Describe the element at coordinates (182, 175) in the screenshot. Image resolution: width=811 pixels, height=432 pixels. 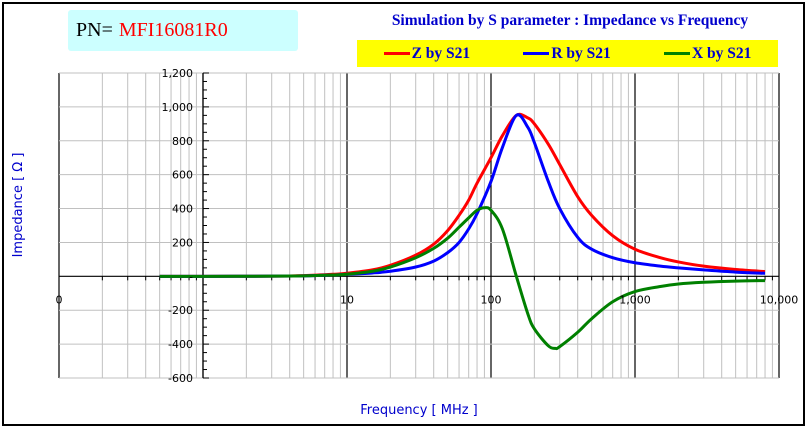
I see `y-tick-label: 600` at that location.